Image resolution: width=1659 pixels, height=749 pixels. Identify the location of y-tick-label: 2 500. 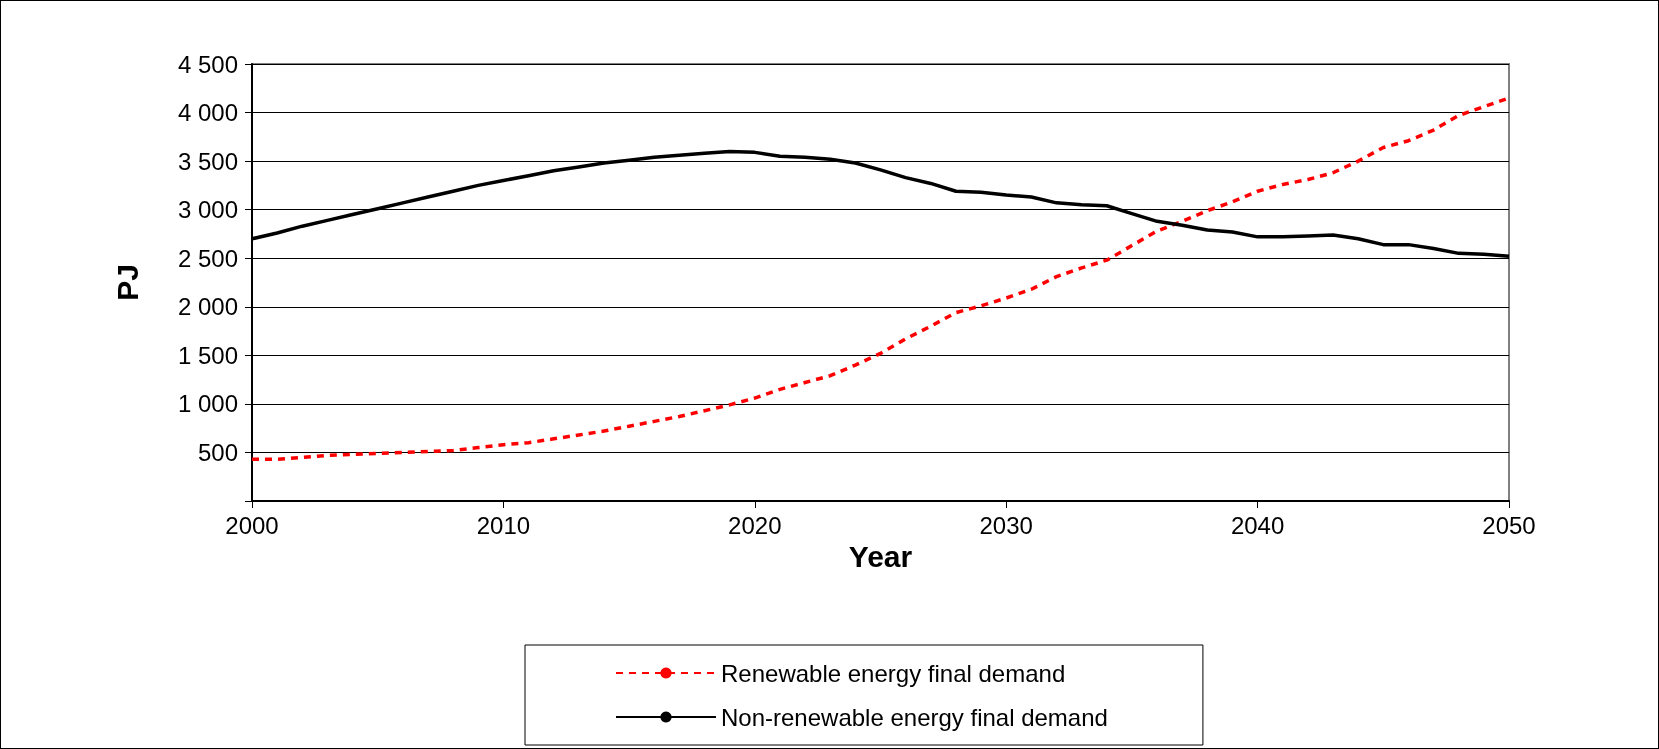
(207, 258).